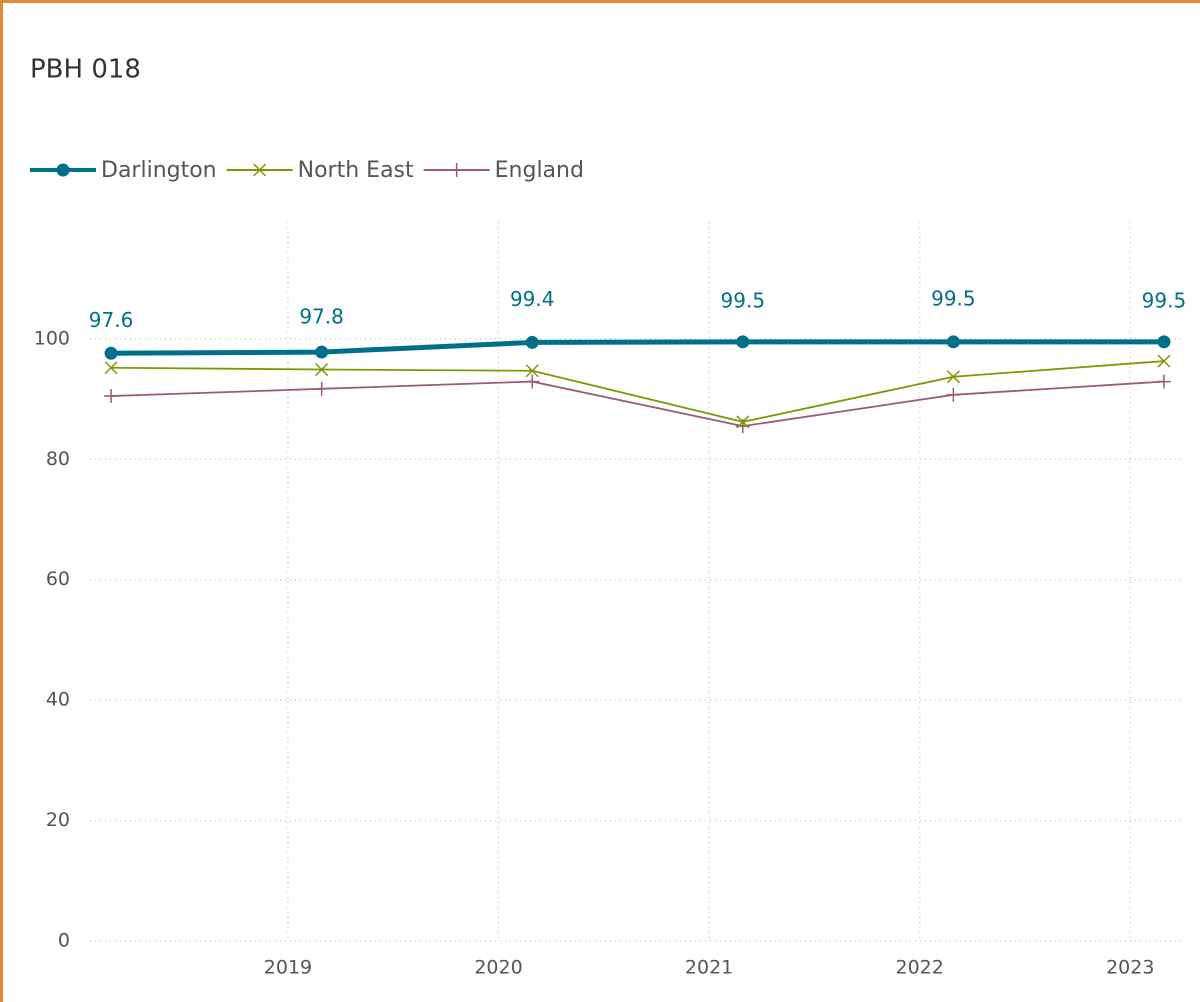  What do you see at coordinates (85, 70) in the screenshot?
I see `chart-title: PBH 018` at bounding box center [85, 70].